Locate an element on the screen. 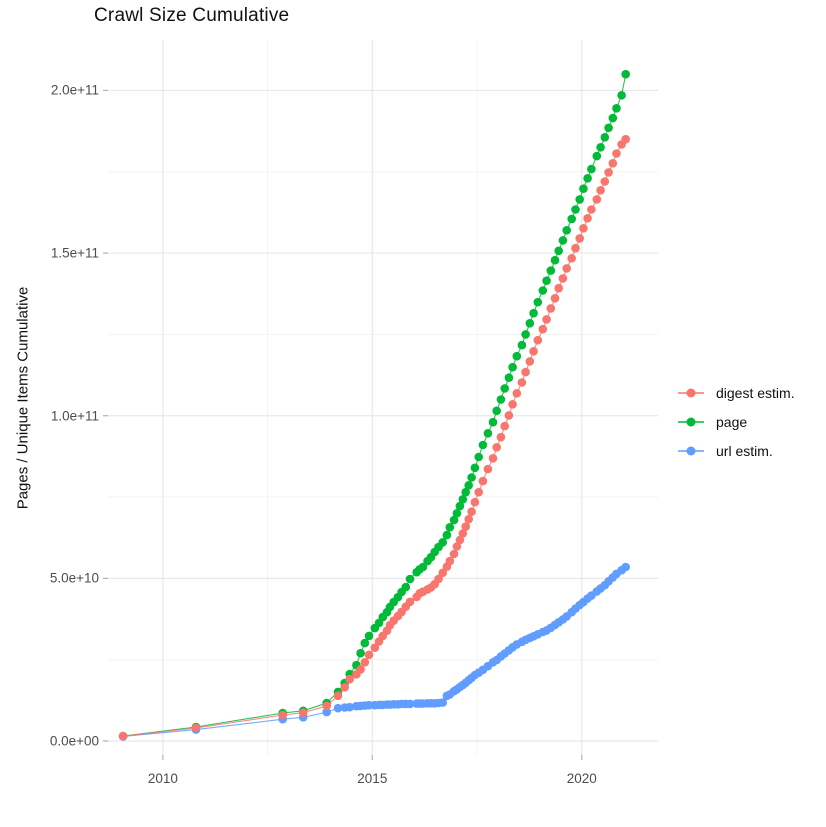 Image resolution: width=826 pixels, height=827 pixels. legend-item-url-estim: url estim. is located at coordinates (735, 450).